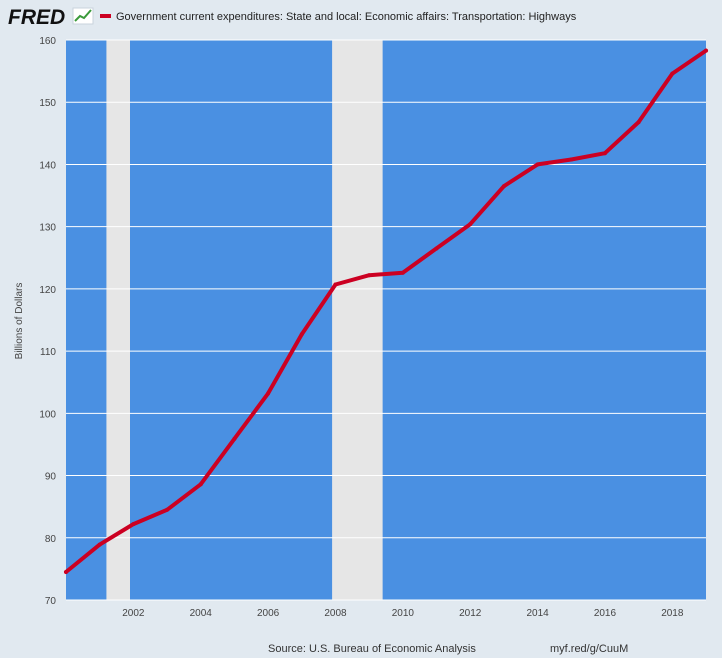  Describe the element at coordinates (47, 41) in the screenshot. I see `y-tick-label: 160` at that location.